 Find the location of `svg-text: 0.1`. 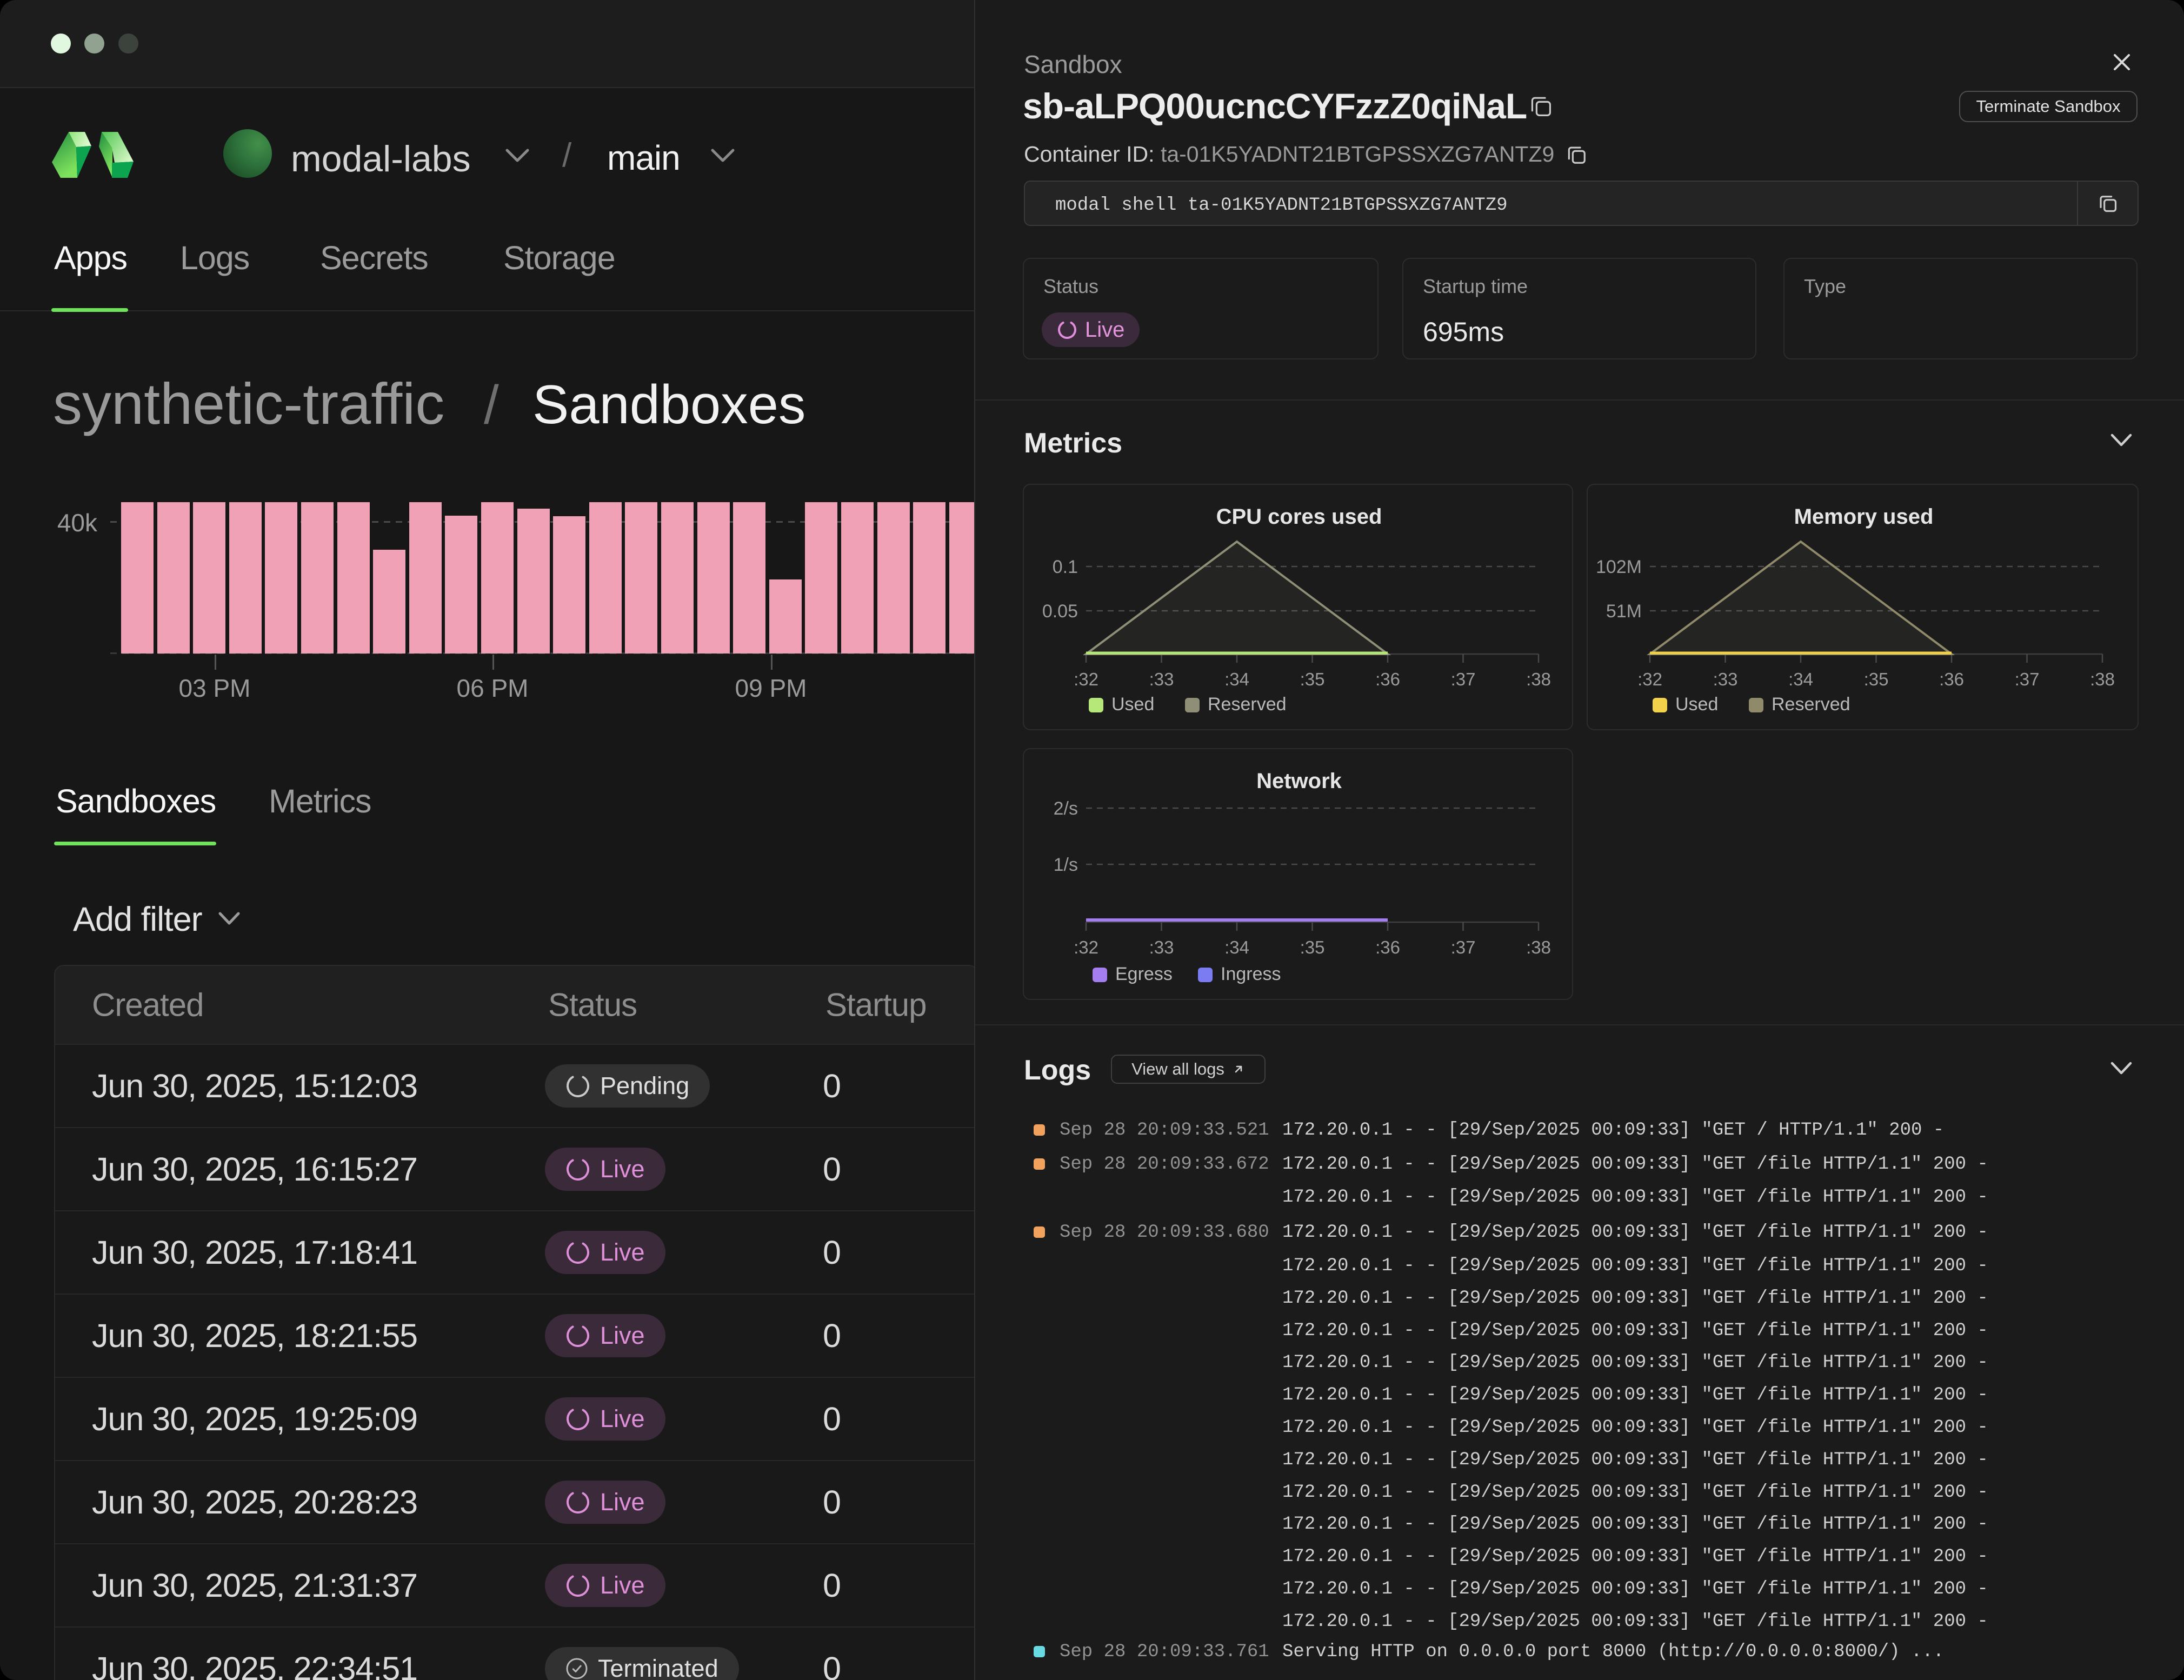

svg-text: 0.1 is located at coordinates (1065, 567).